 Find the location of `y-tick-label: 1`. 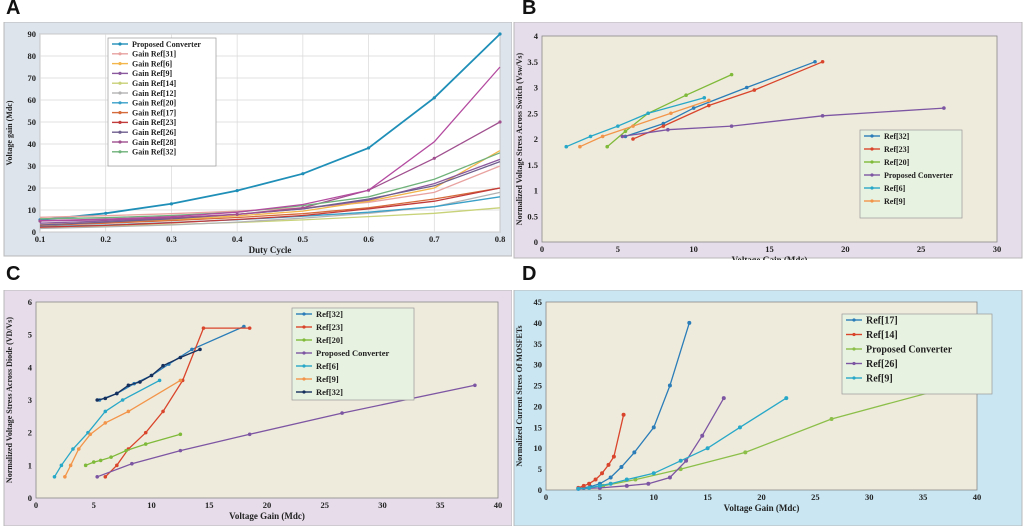

y-tick-label: 1 is located at coordinates (536, 191).